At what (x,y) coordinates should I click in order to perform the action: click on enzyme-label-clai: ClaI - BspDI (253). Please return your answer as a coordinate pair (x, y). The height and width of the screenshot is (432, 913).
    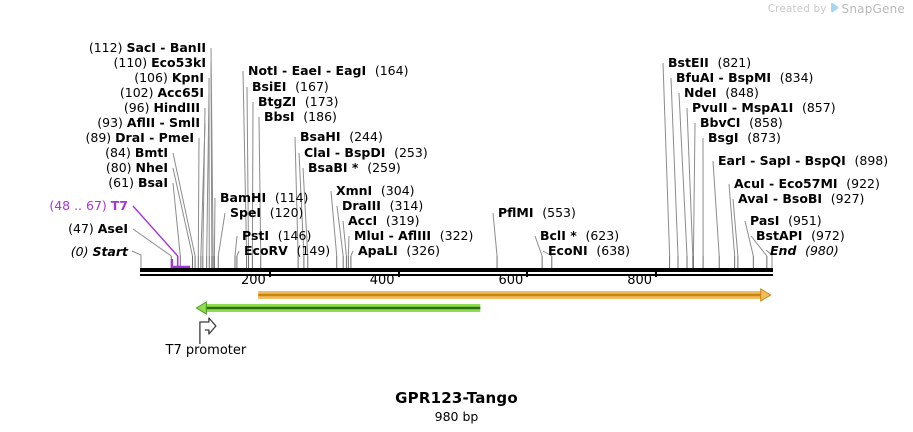
    Looking at the image, I should click on (366, 152).